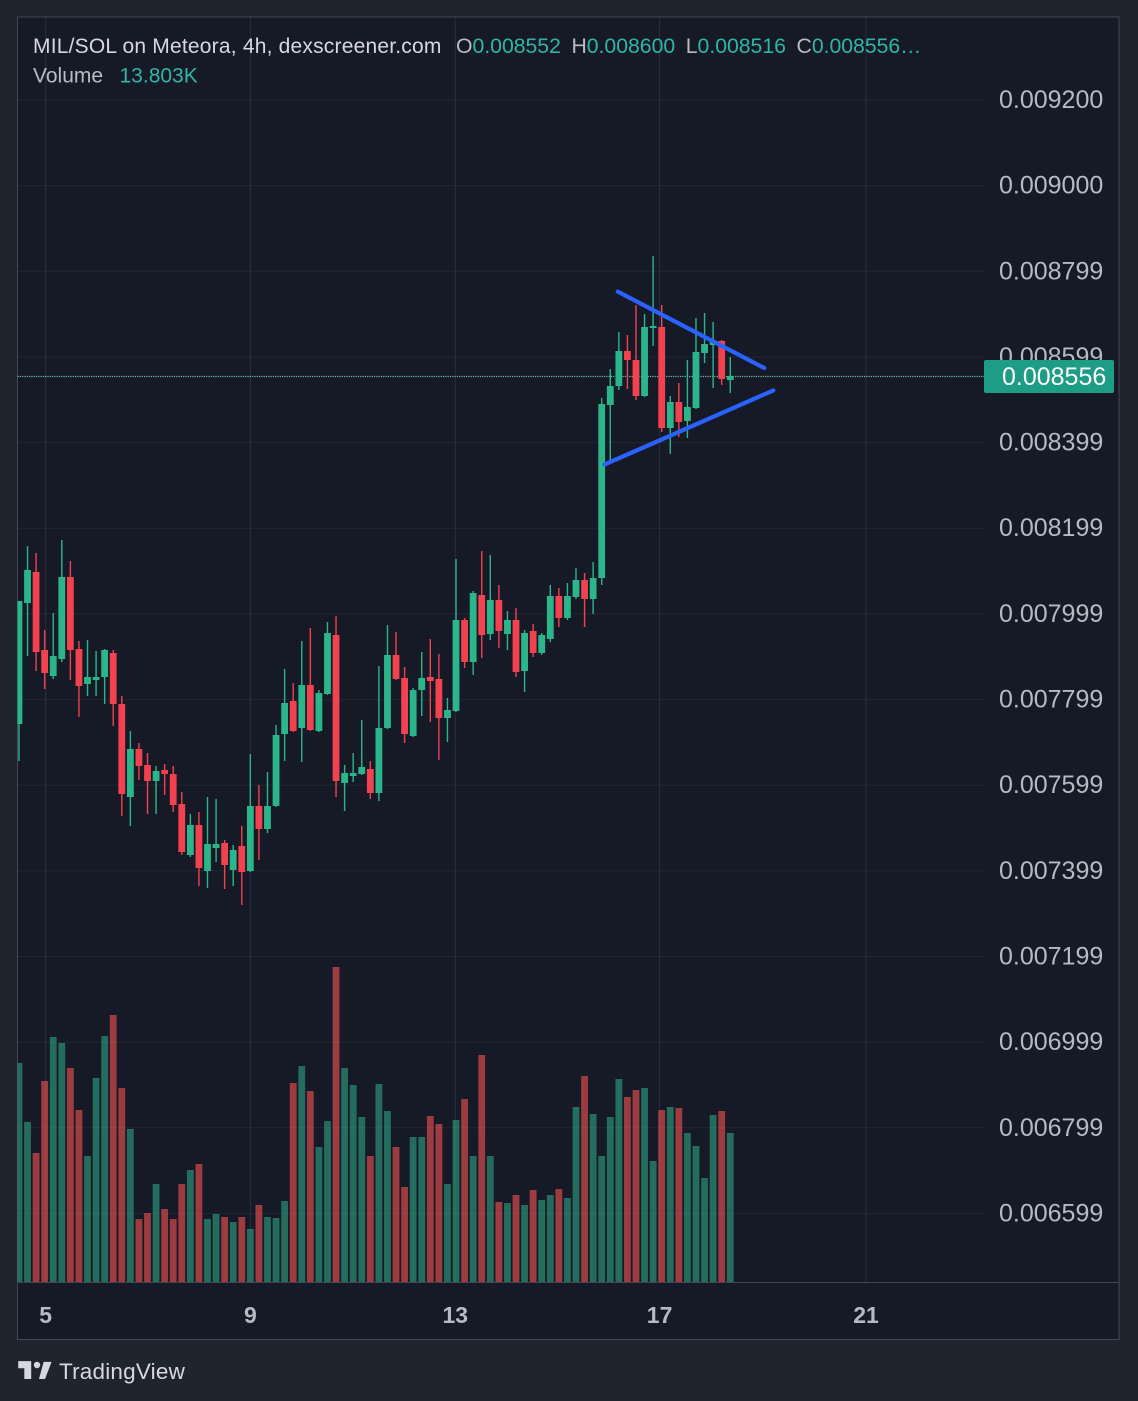 Image resolution: width=1138 pixels, height=1401 pixels. I want to click on svg-text: 0.009000, so click(1051, 186).